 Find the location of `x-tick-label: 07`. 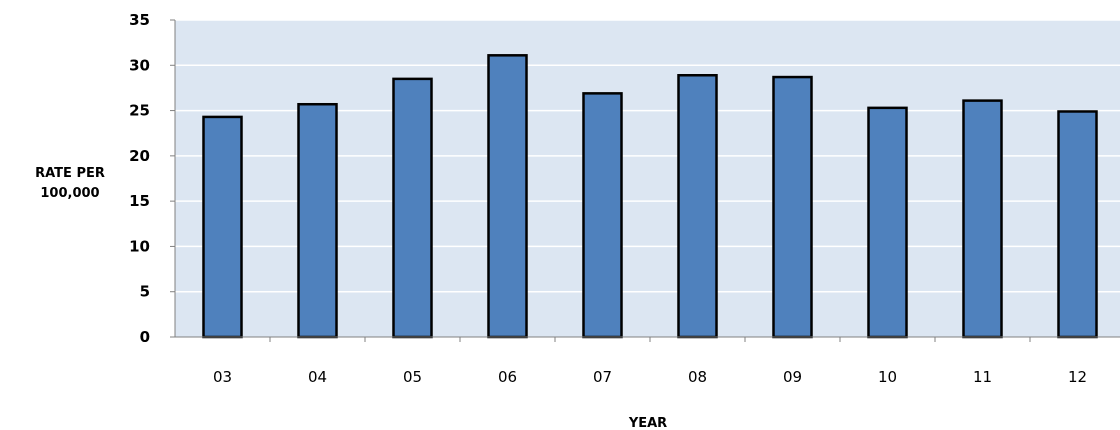

x-tick-label: 07 is located at coordinates (602, 377).